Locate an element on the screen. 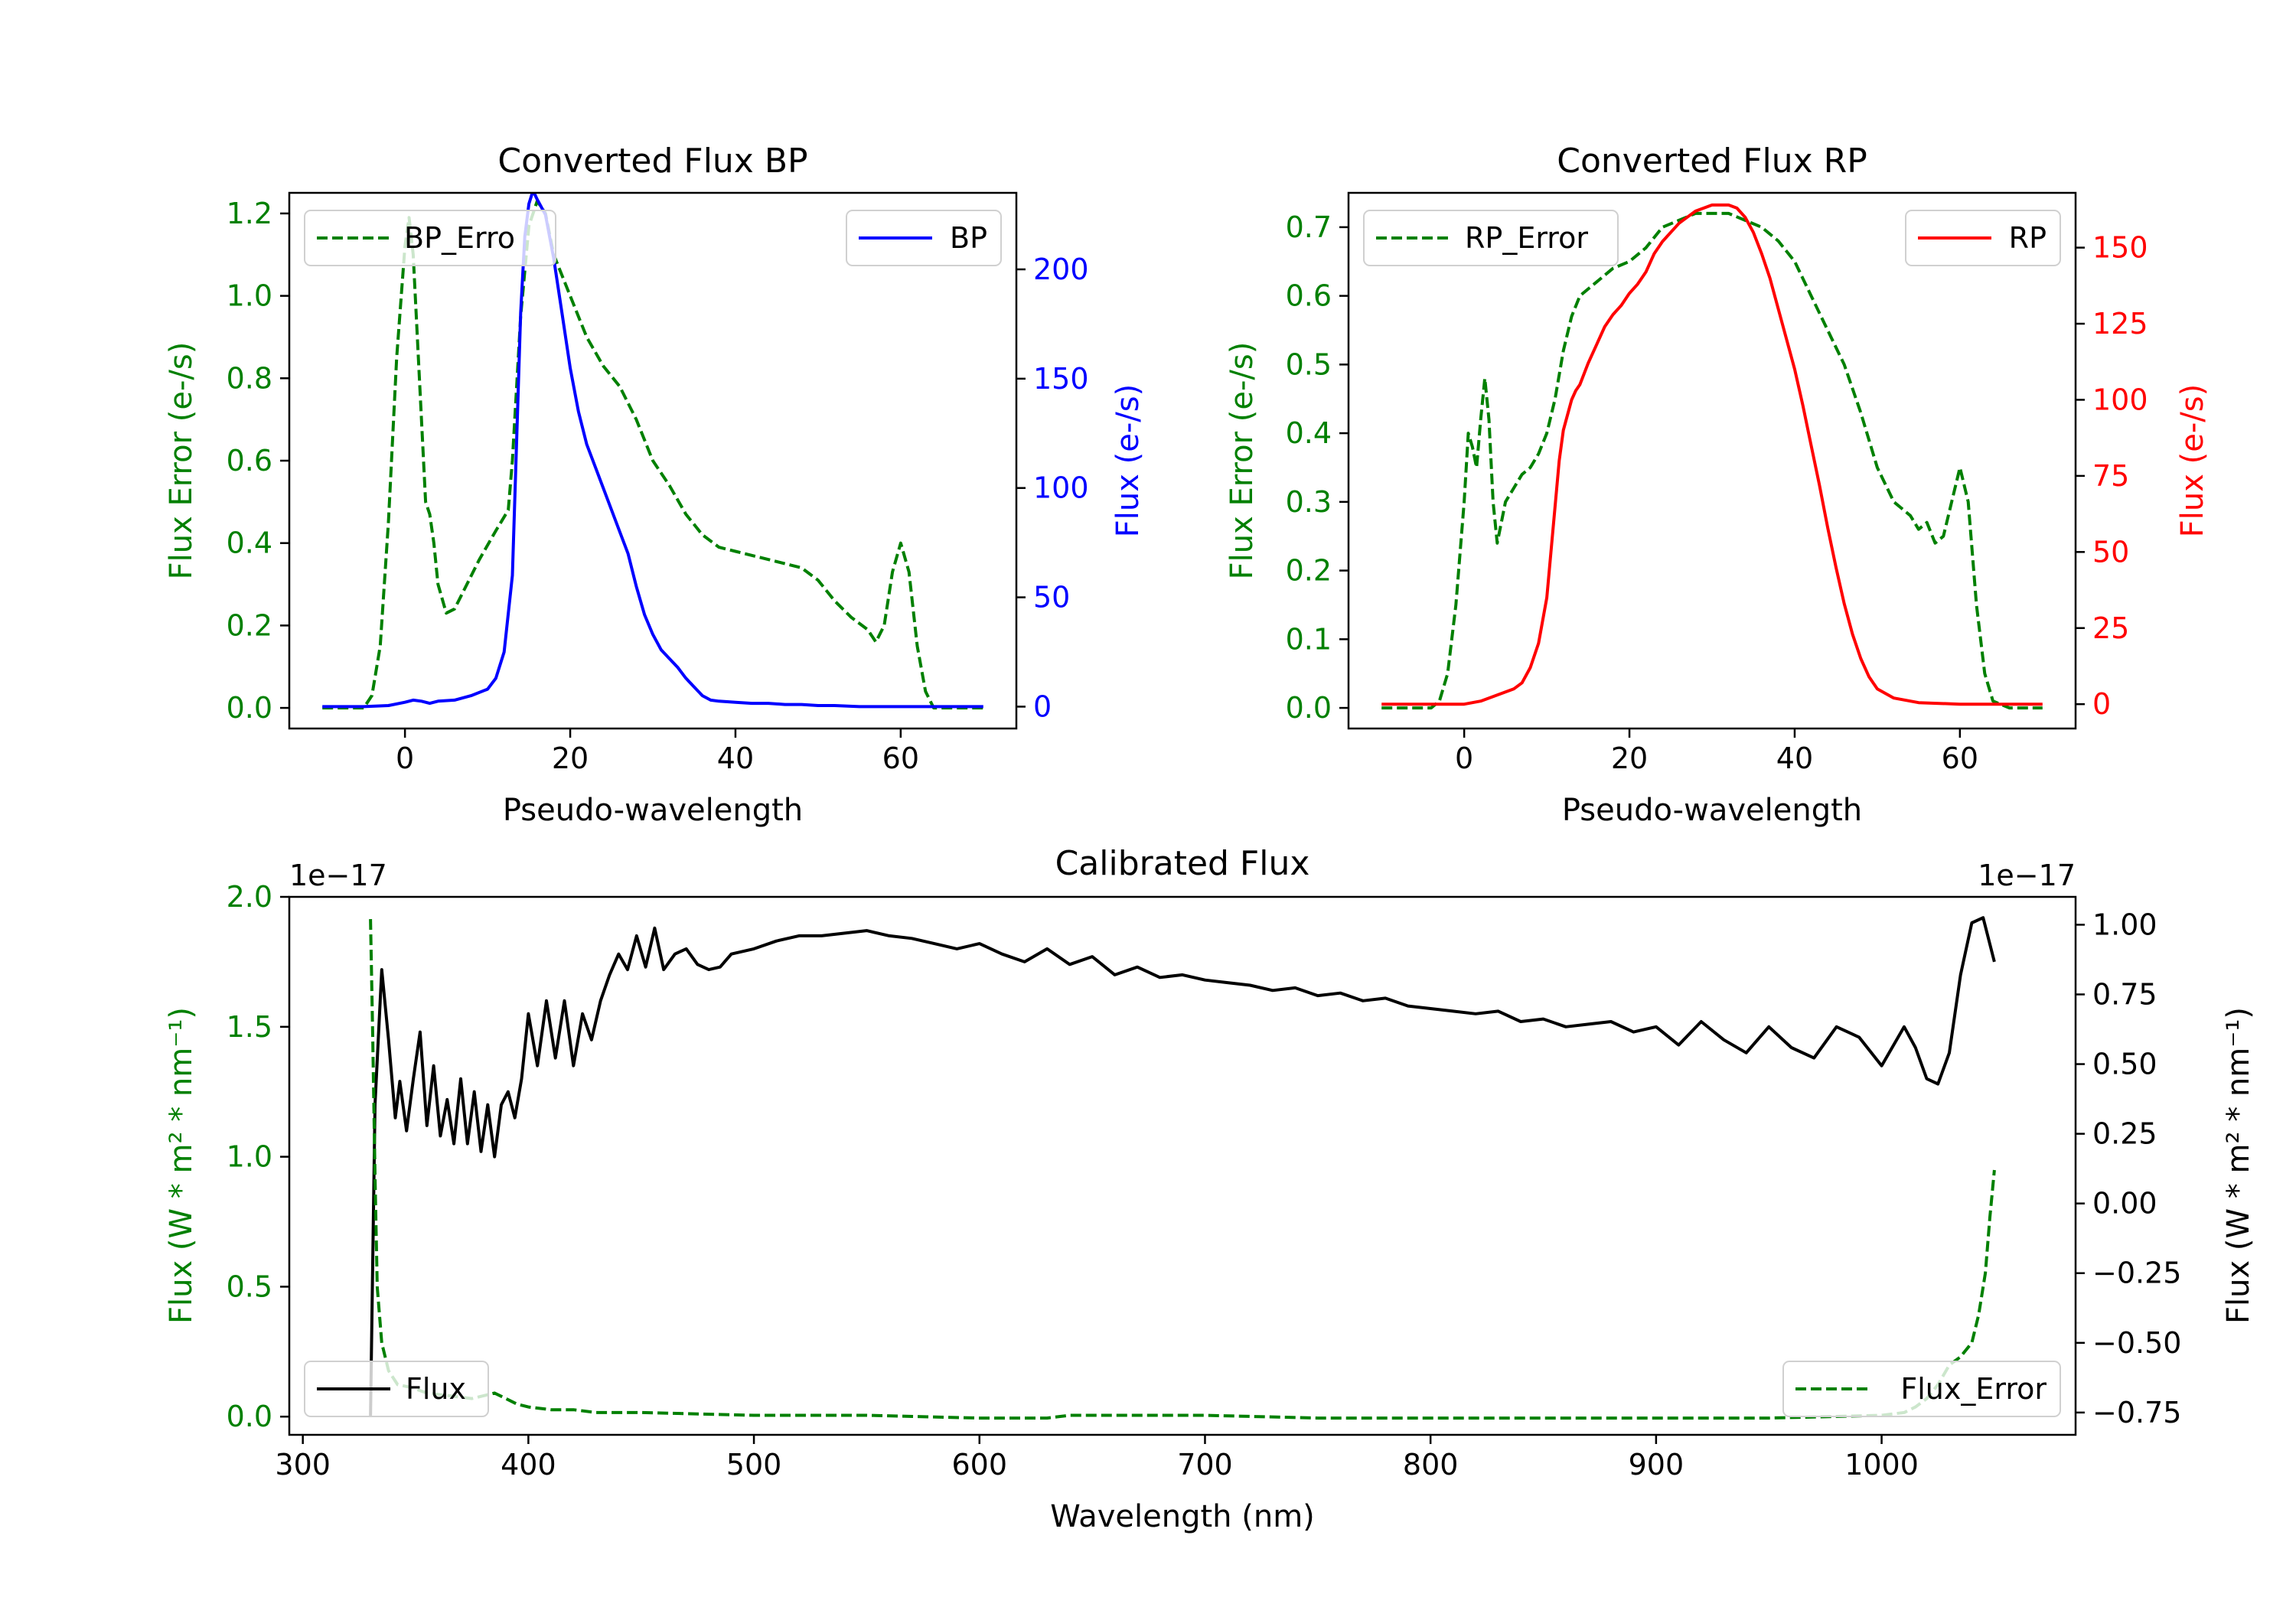 The height and width of the screenshot is (1607, 2296). y-tick-label-right: −0.50 is located at coordinates (2136, 1343).